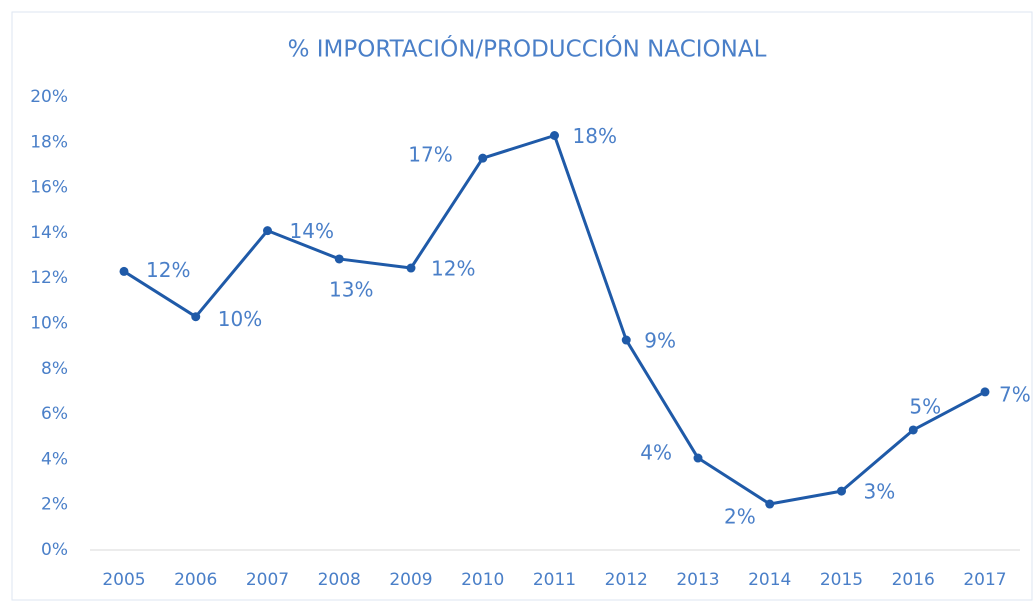 The height and width of the screenshot is (602, 1035). I want to click on data-label: 4%, so click(656, 453).